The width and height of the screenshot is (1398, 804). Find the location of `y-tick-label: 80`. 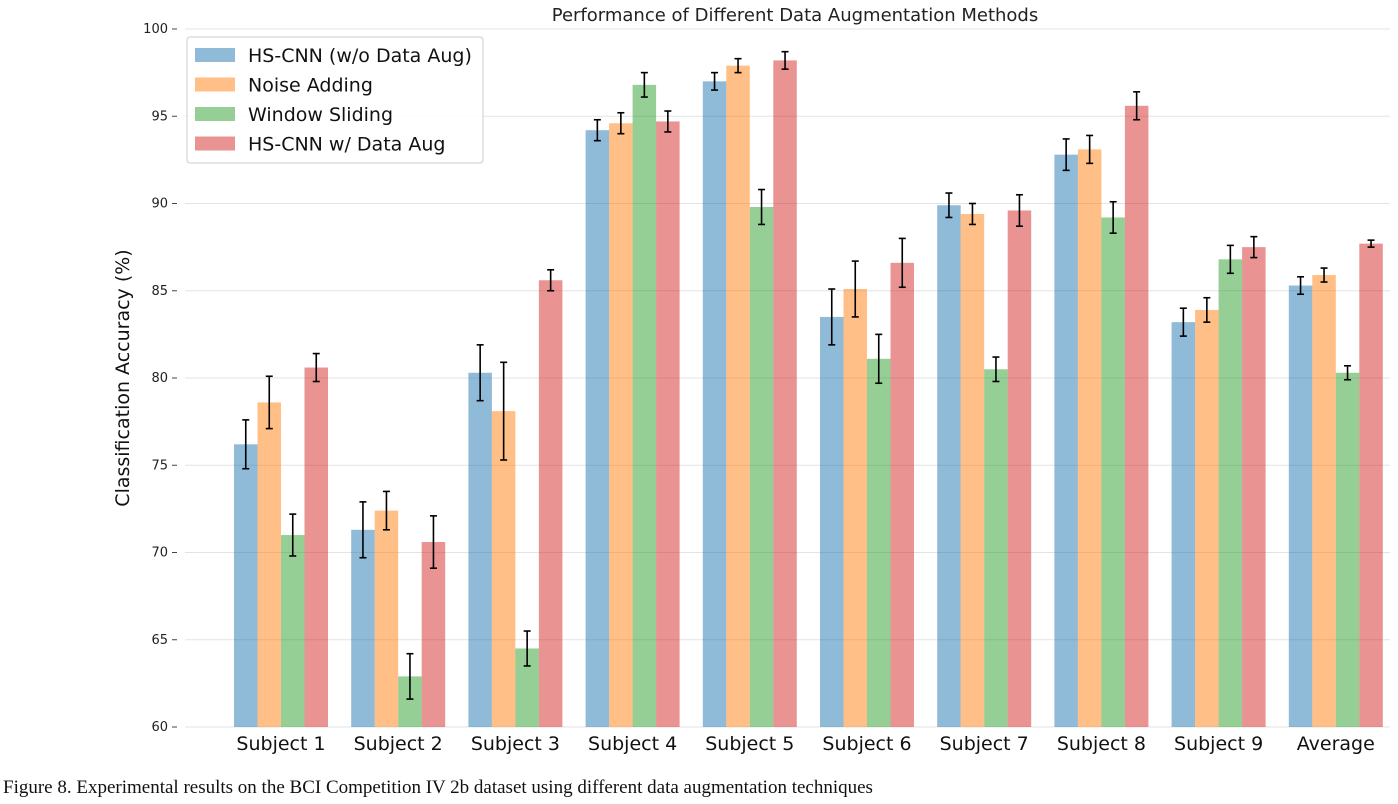

y-tick-label: 80 is located at coordinates (159, 378).